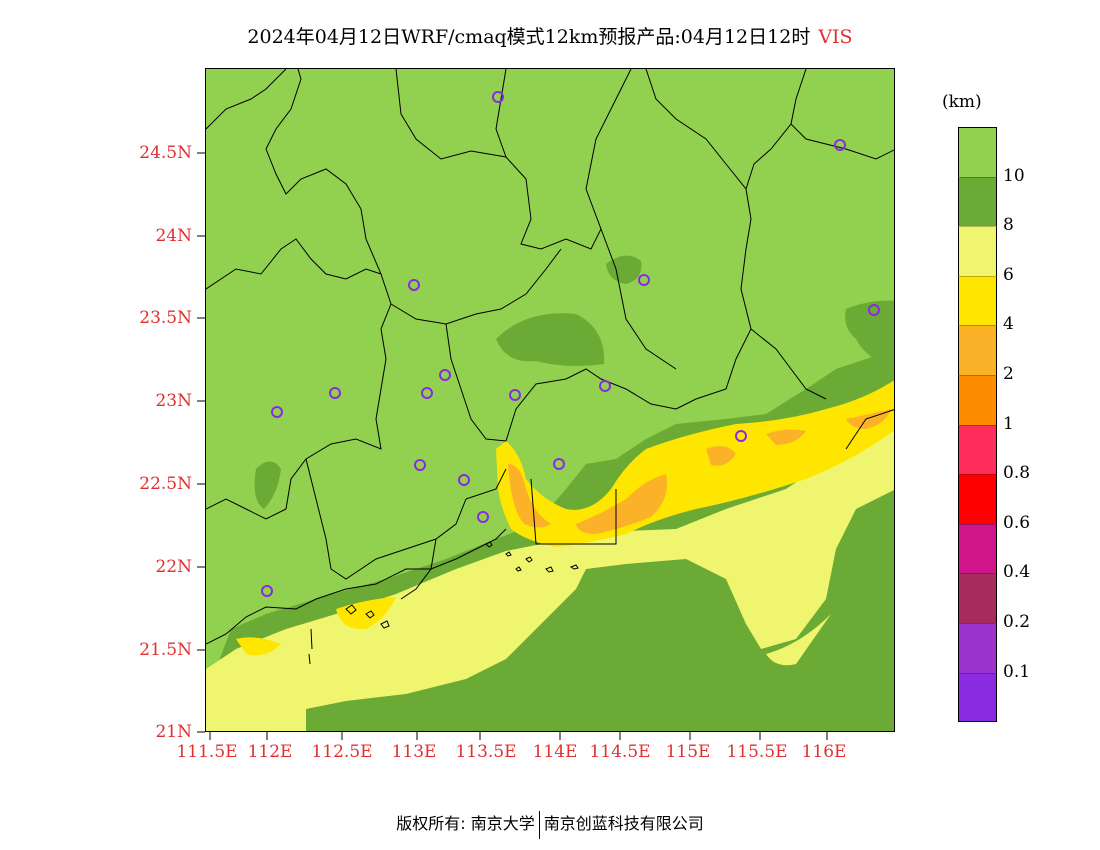  I want to click on x-tick-label: 112E, so click(270, 752).